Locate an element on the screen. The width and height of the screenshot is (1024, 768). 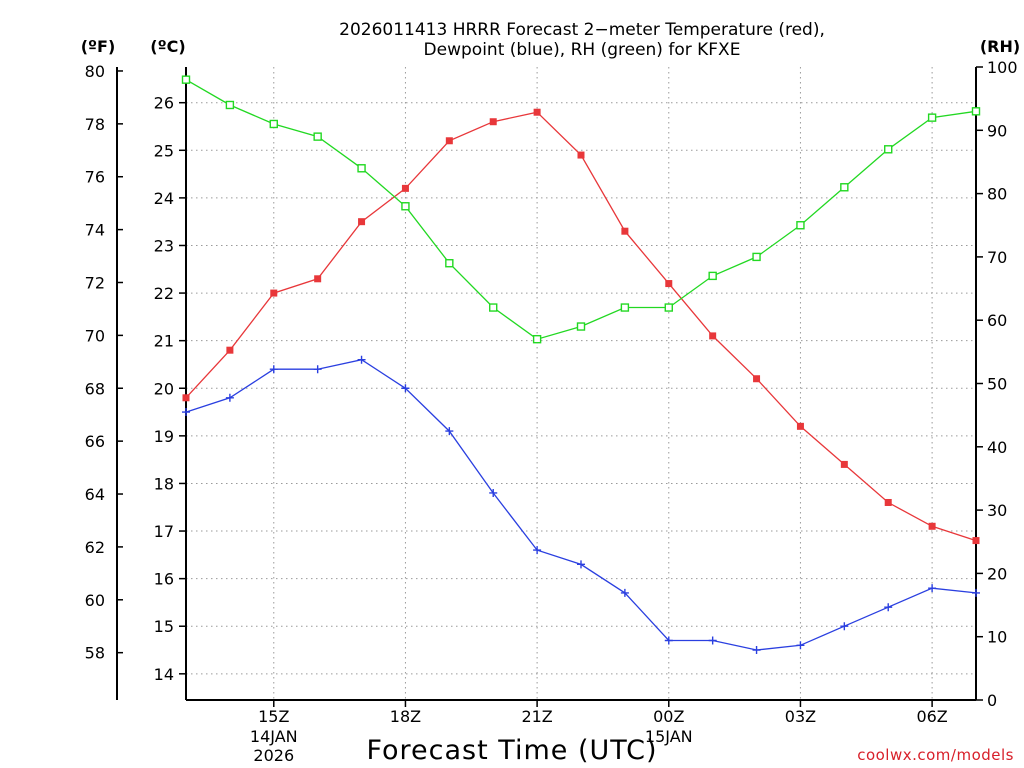
x-tick-label: 00Z is located at coordinates (668, 716).